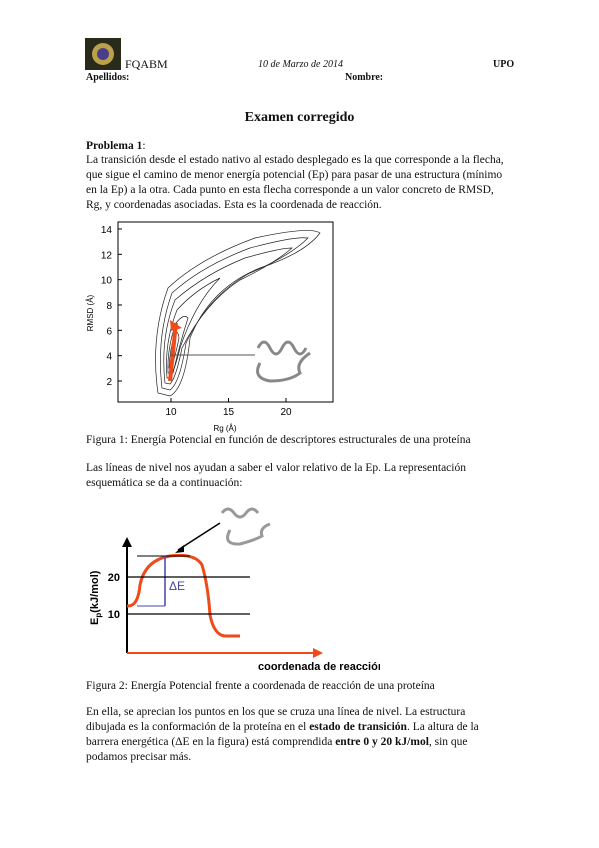 Image resolution: width=599 pixels, height=848 pixels. Describe the element at coordinates (173, 352) in the screenshot. I see `arrow` at that location.